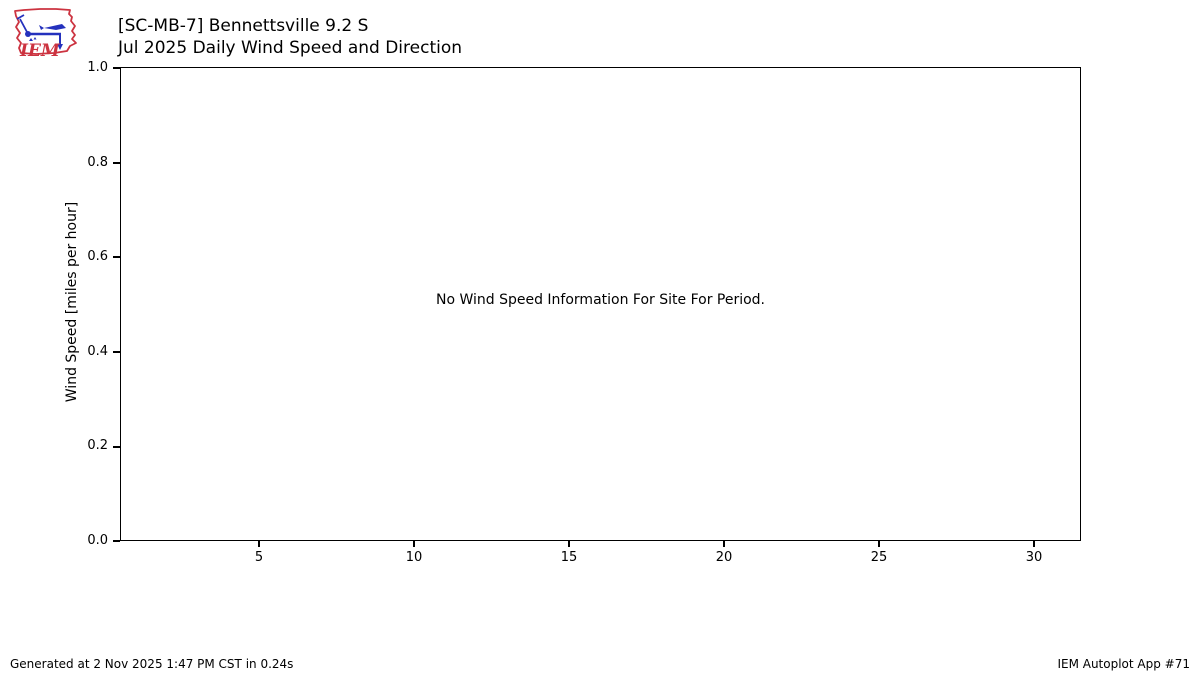  What do you see at coordinates (724, 557) in the screenshot?
I see `x-tick-label: 20` at bounding box center [724, 557].